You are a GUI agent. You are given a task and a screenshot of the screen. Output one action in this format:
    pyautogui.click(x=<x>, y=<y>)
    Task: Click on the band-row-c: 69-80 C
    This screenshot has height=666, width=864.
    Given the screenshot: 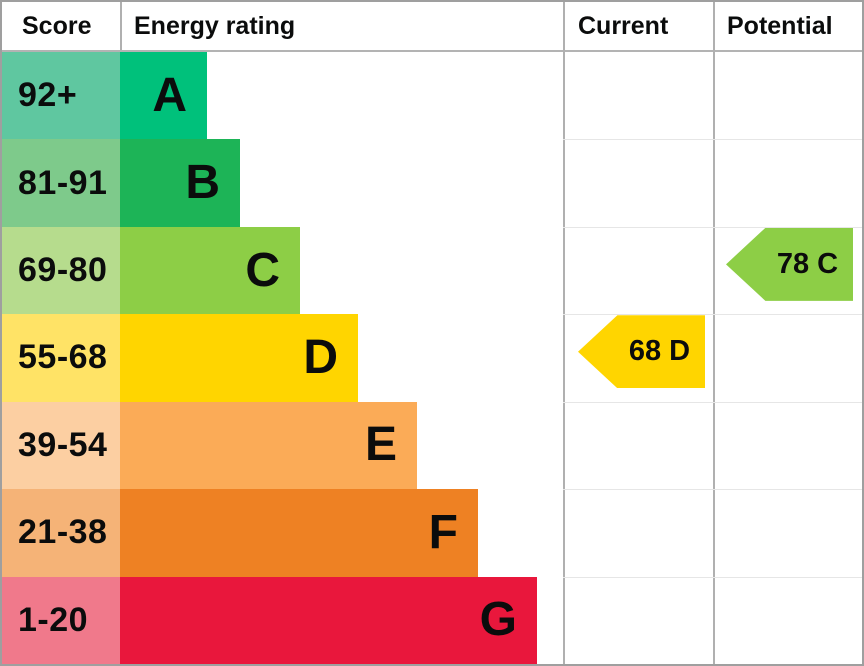 What is the action you would take?
    pyautogui.click(x=432, y=270)
    